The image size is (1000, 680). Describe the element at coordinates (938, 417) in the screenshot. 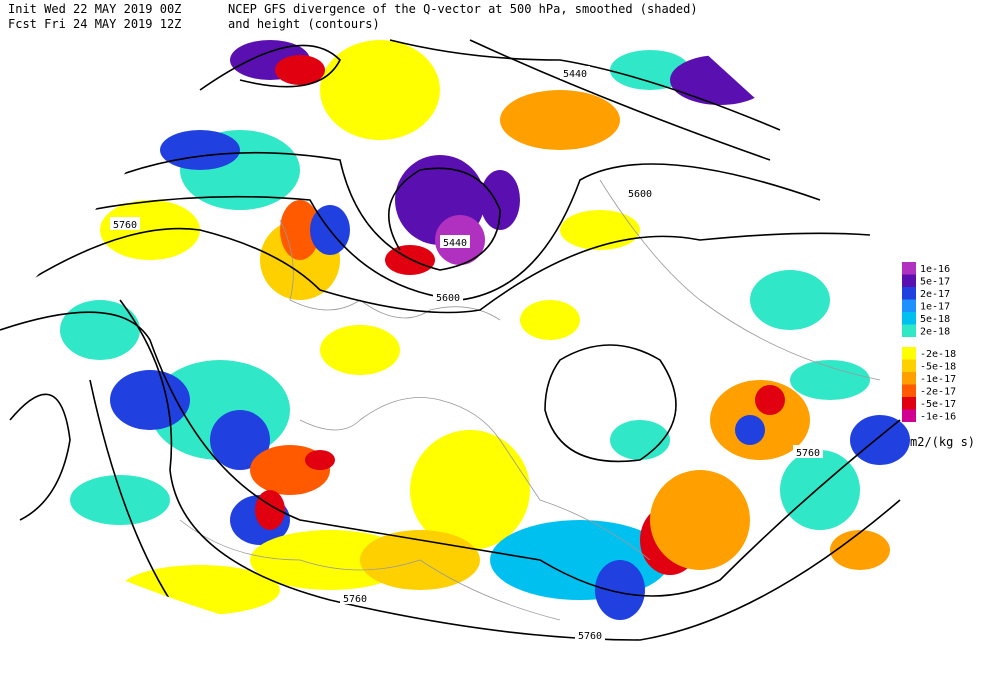

I see `colorbar-label: -1e-16` at that location.